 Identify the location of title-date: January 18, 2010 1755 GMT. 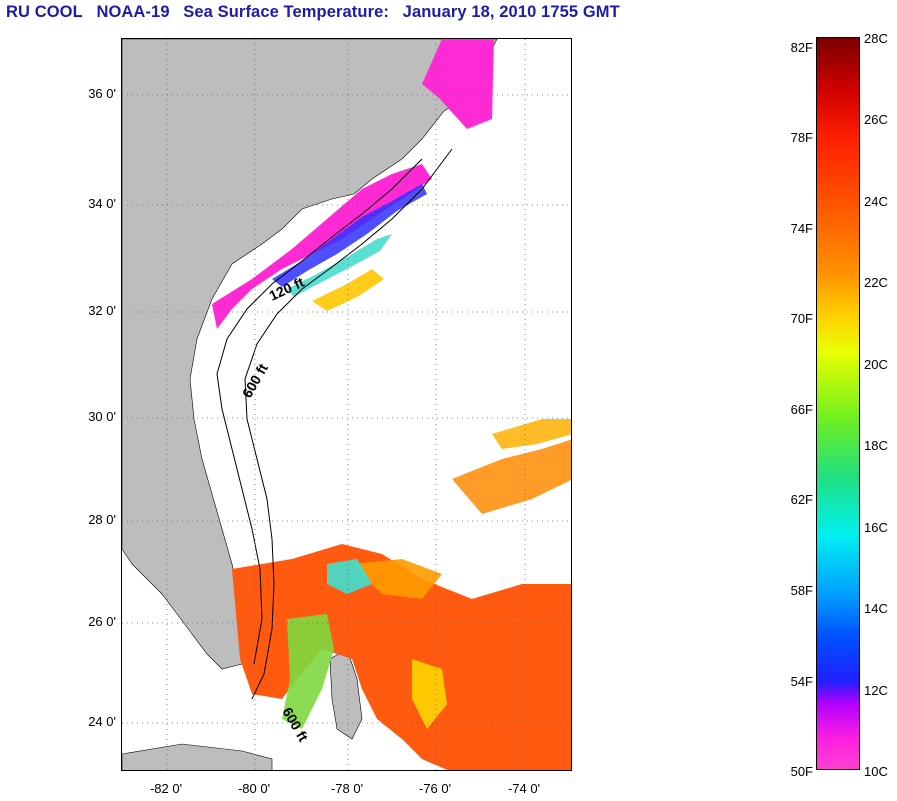
(511, 12).